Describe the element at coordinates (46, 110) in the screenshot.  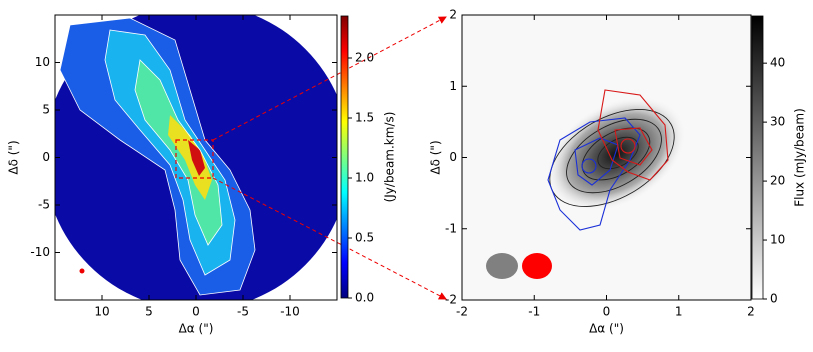
I see `y-tick-label: 5` at that location.